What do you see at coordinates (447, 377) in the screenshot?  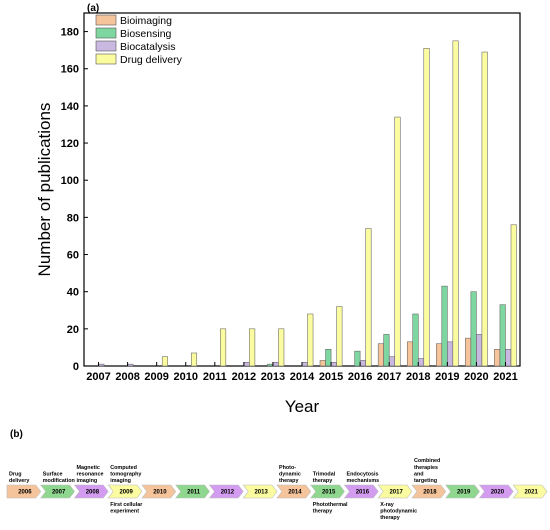 I see `x-tick-label: 2019` at bounding box center [447, 377].